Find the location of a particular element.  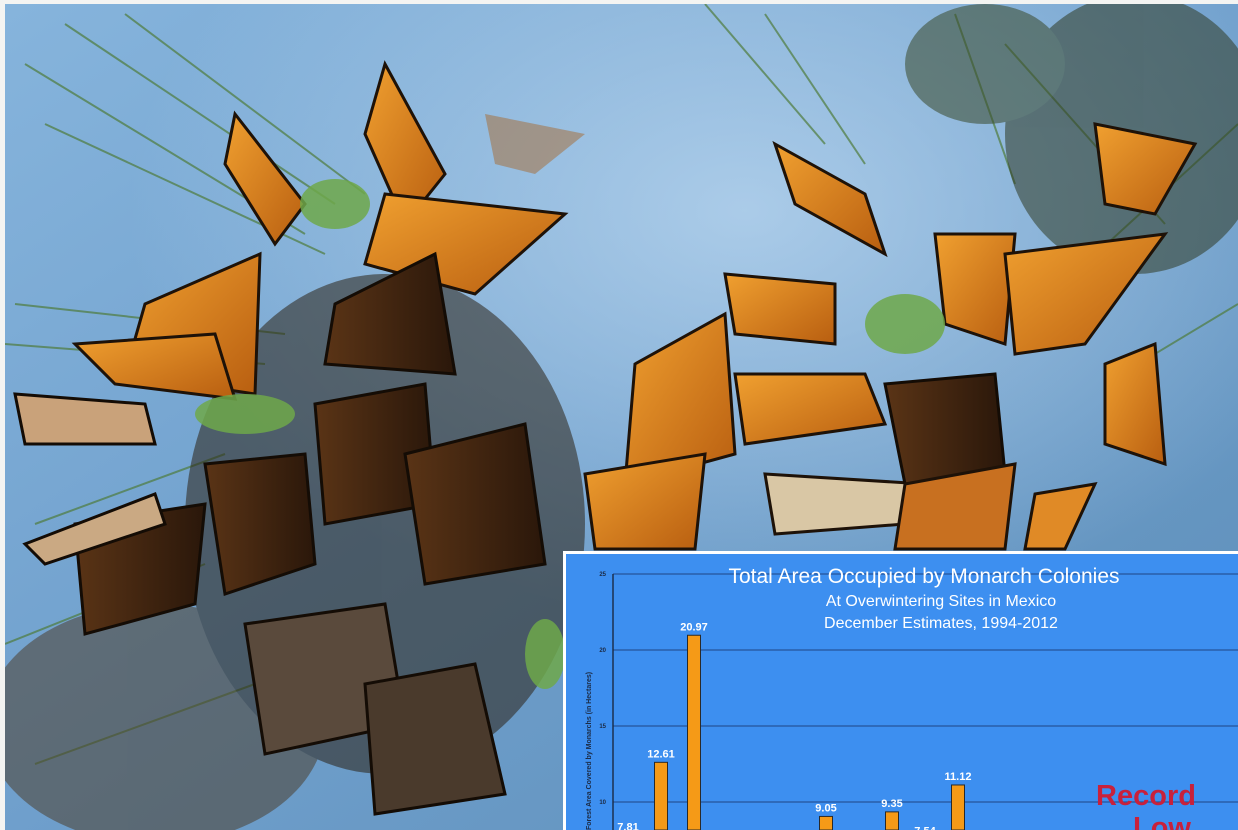

bar-data-label: 7.81 is located at coordinates (627, 825).